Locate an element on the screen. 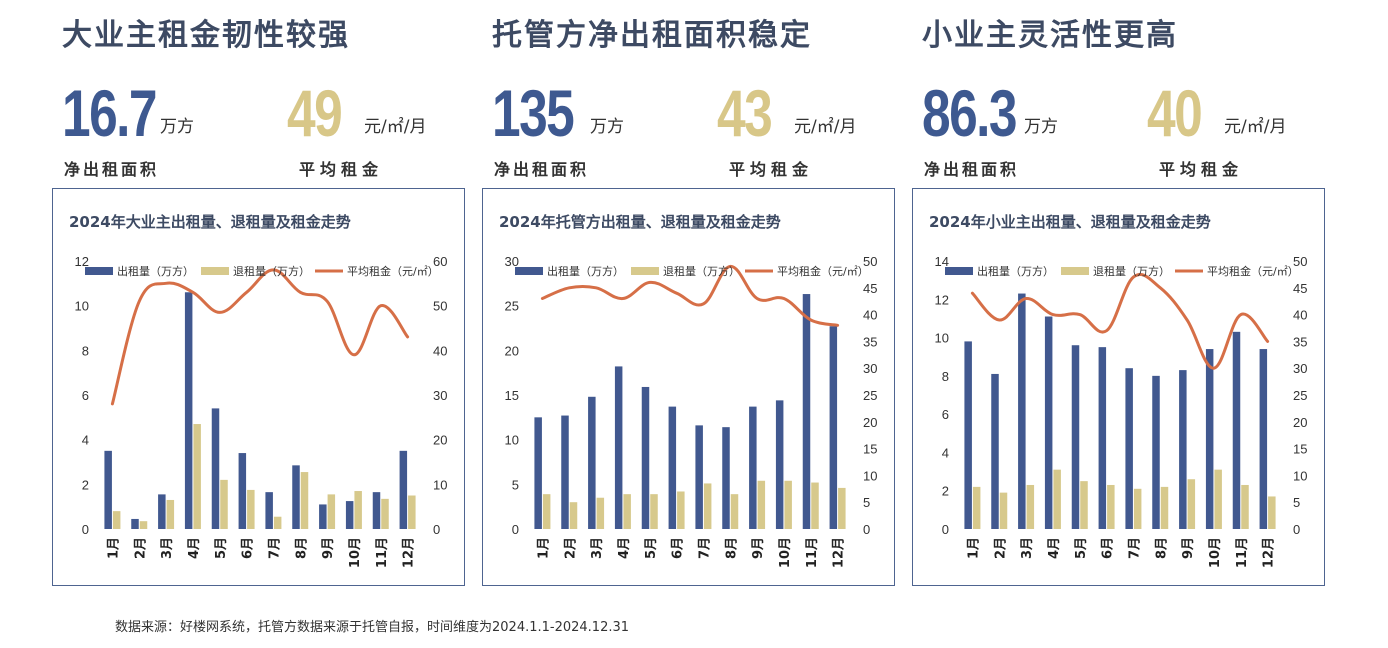  x-tick-label: 11月 is located at coordinates (812, 552).